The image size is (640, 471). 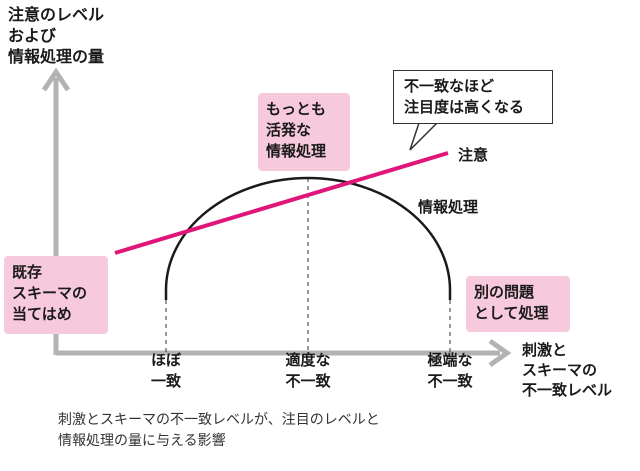 What do you see at coordinates (500, 353) in the screenshot?
I see `x-axis-arrowhead` at bounding box center [500, 353].